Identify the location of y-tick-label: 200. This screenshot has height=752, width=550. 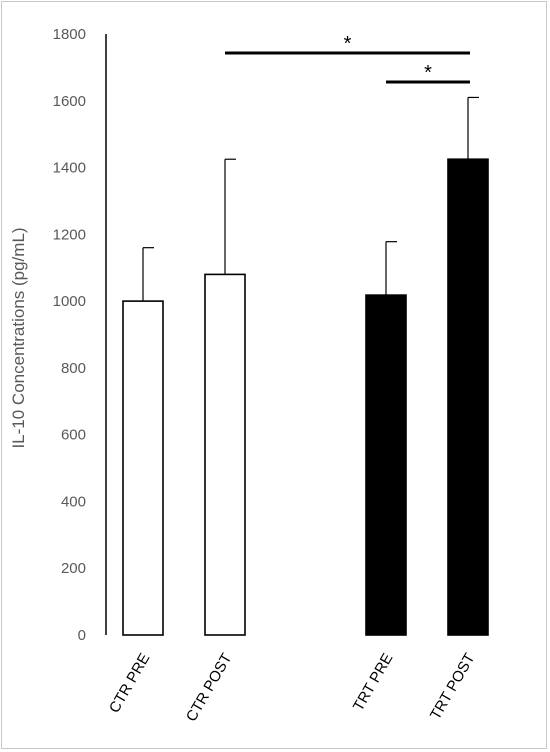
(73, 568).